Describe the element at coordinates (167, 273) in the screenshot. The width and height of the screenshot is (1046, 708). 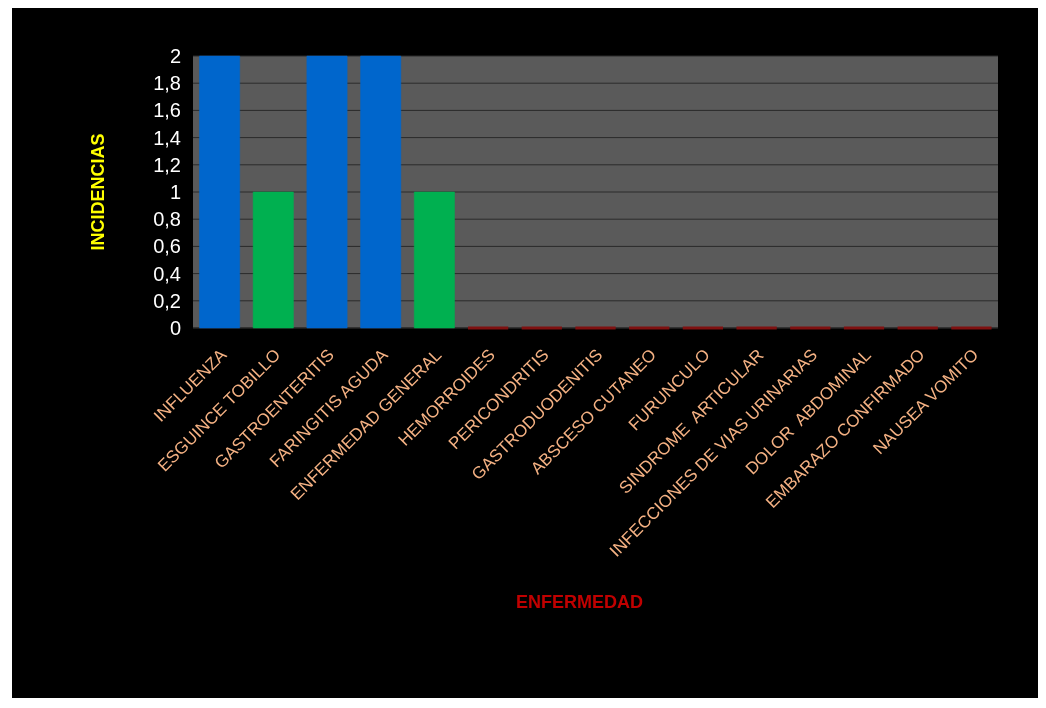
I see `y-tick-label: 0,4` at that location.